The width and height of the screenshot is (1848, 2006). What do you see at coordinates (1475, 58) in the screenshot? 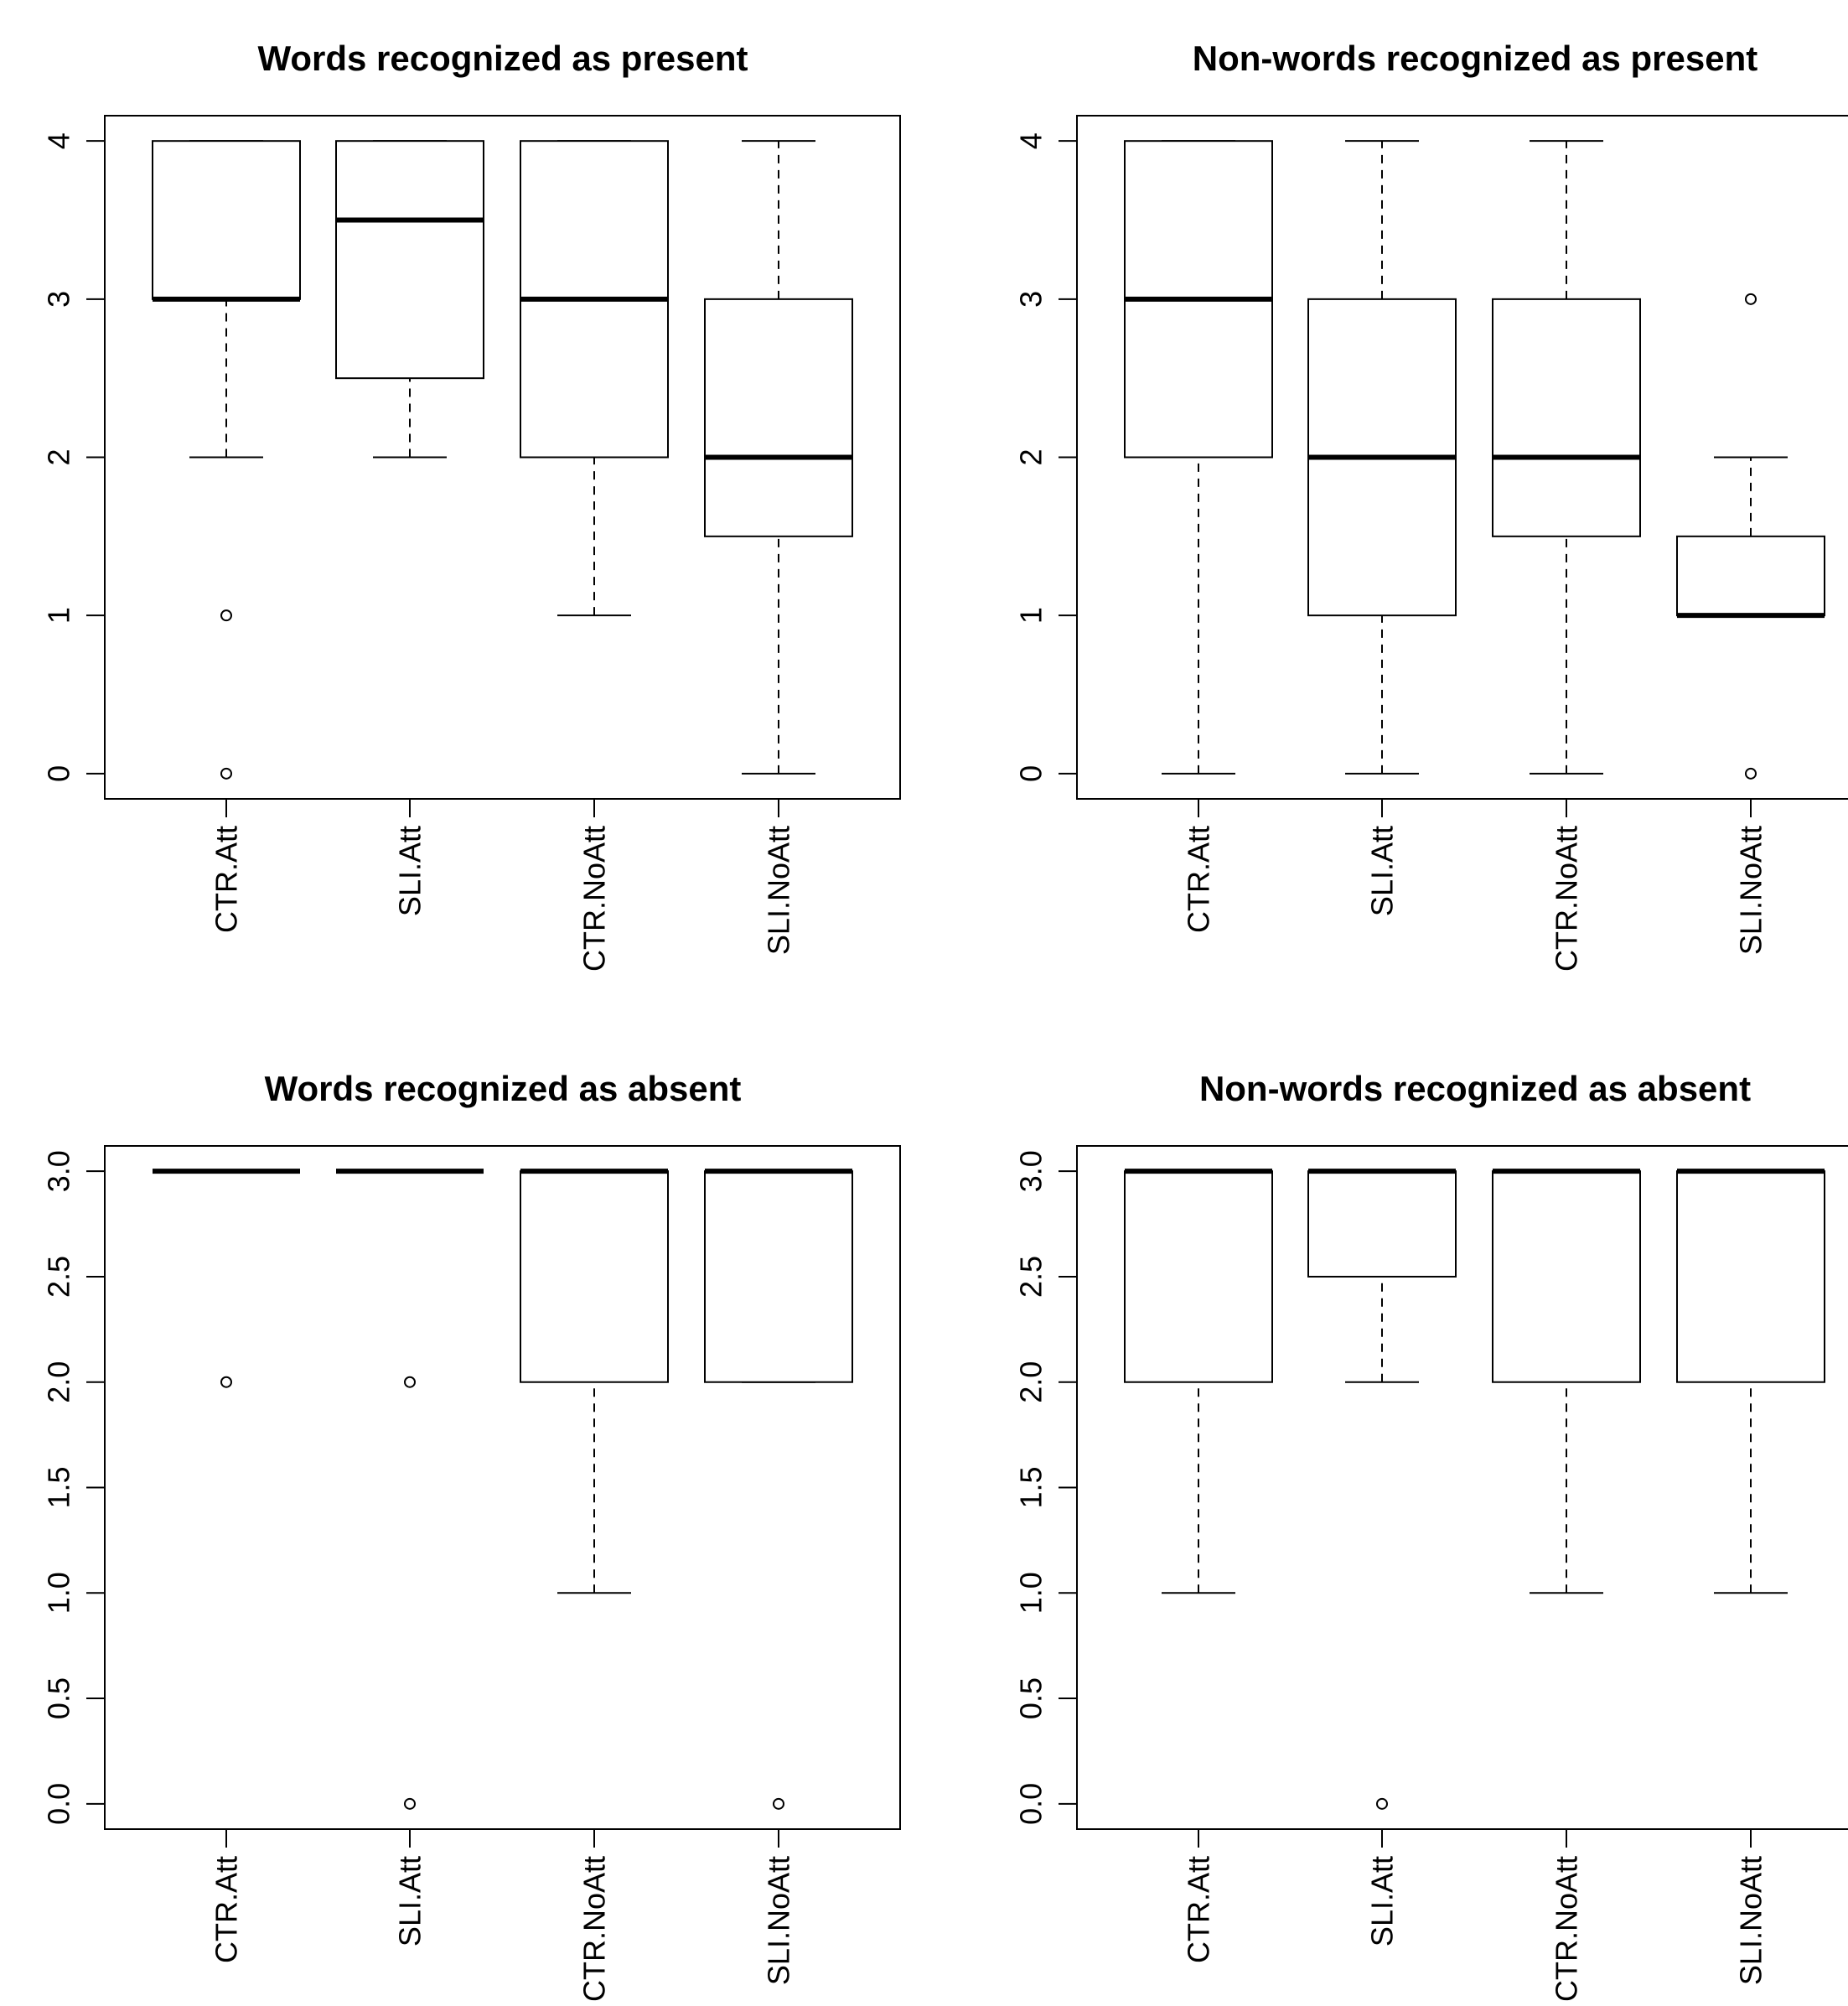
I see `chart-title: Non-words recognized as present` at bounding box center [1475, 58].